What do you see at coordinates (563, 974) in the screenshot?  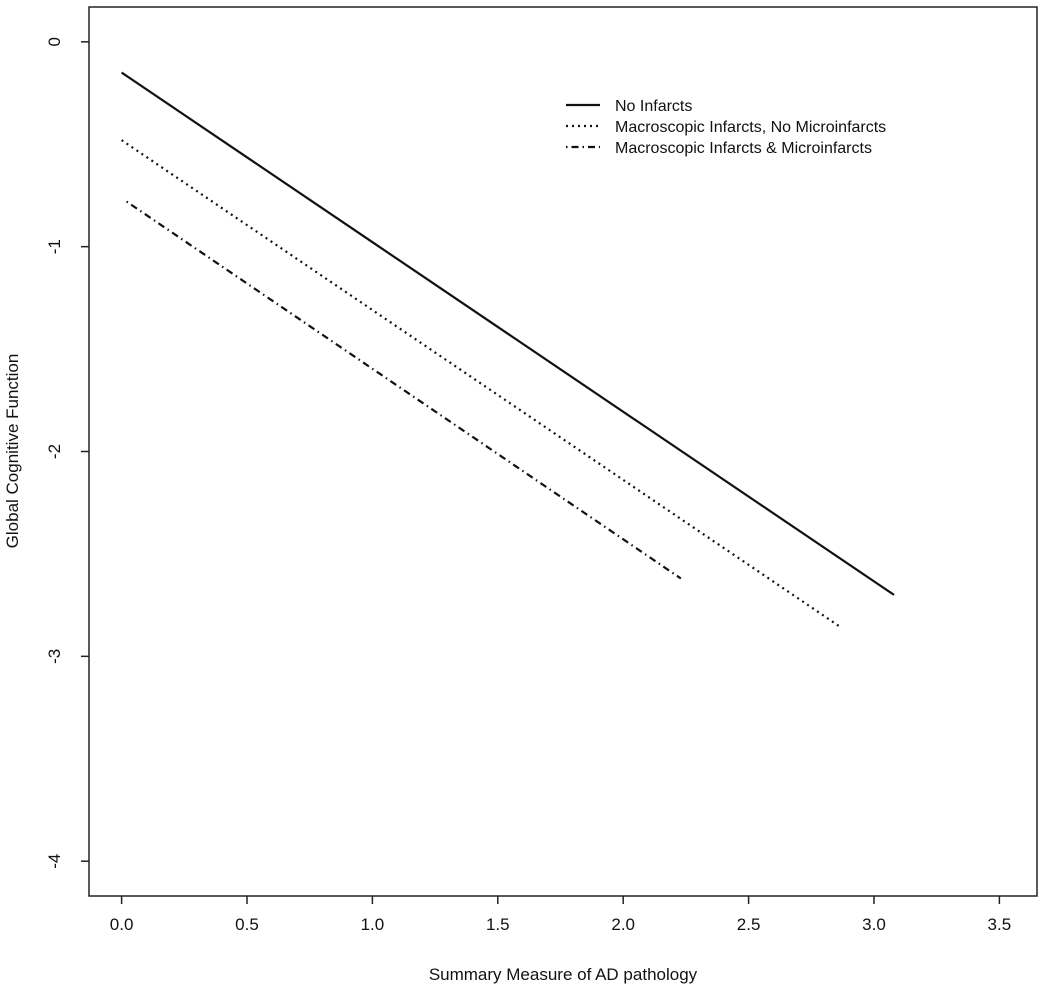 I see `x-axis-label: Summary Measure of AD pathology` at bounding box center [563, 974].